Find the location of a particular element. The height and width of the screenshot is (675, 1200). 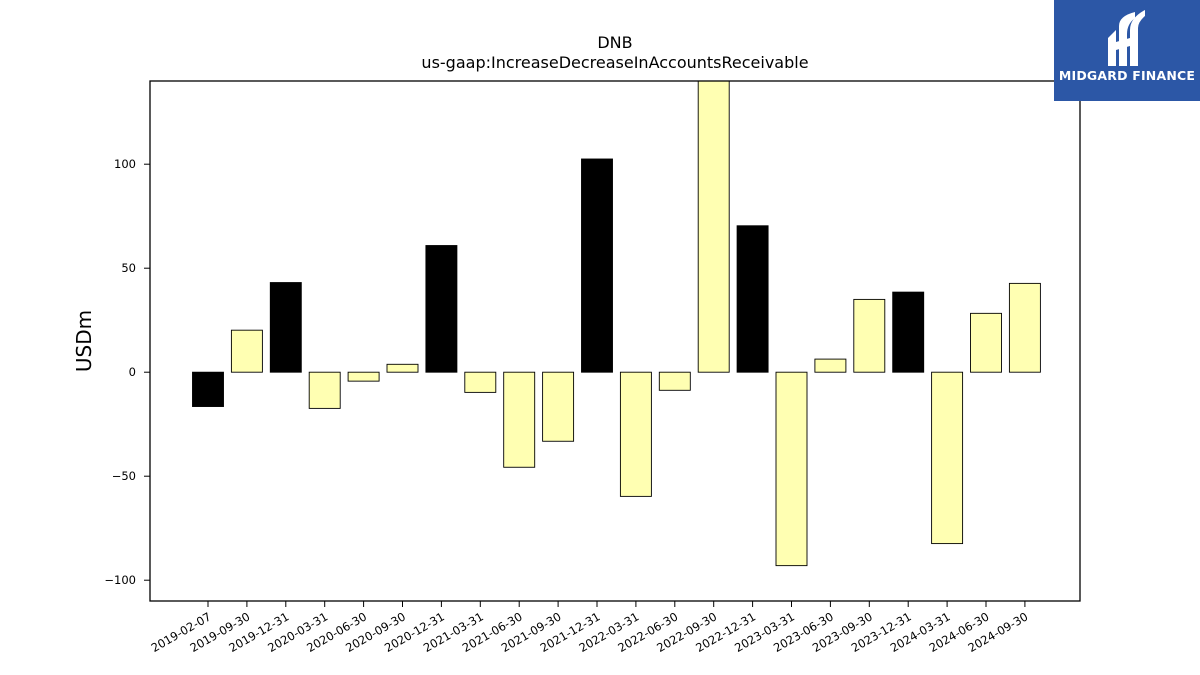

y-tick-label: 0 is located at coordinates (132, 372).